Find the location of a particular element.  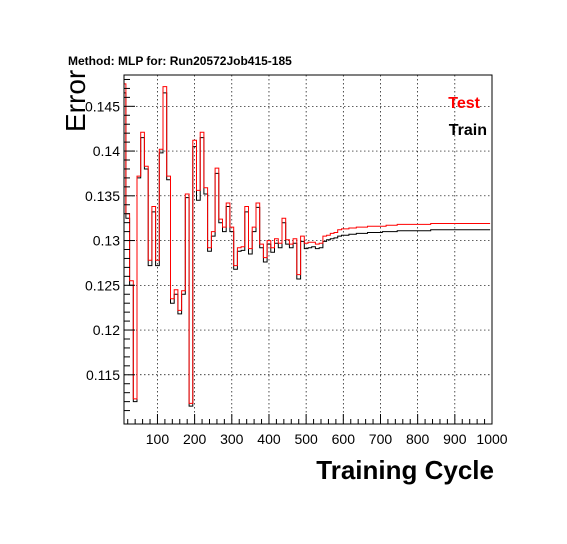

x-axis-title: Training Cycle is located at coordinates (405, 470).